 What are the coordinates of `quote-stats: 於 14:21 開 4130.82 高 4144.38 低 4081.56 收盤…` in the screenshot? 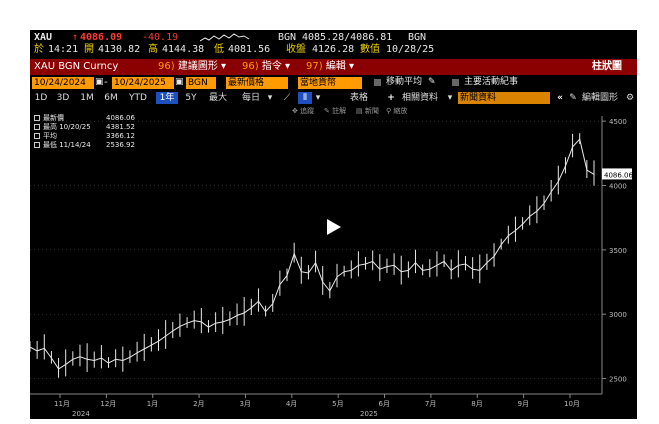 It's located at (333, 51).